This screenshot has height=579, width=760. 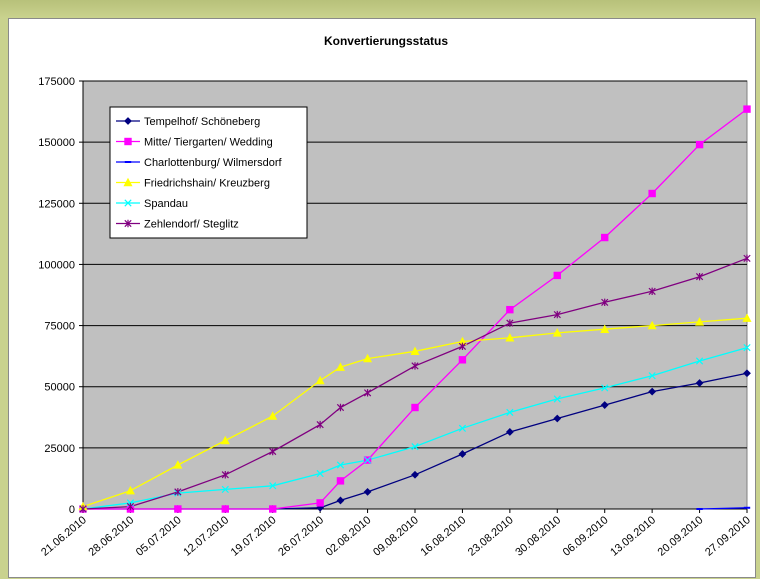 I want to click on chart-title: Konvertierungsstatus, so click(x=386, y=41).